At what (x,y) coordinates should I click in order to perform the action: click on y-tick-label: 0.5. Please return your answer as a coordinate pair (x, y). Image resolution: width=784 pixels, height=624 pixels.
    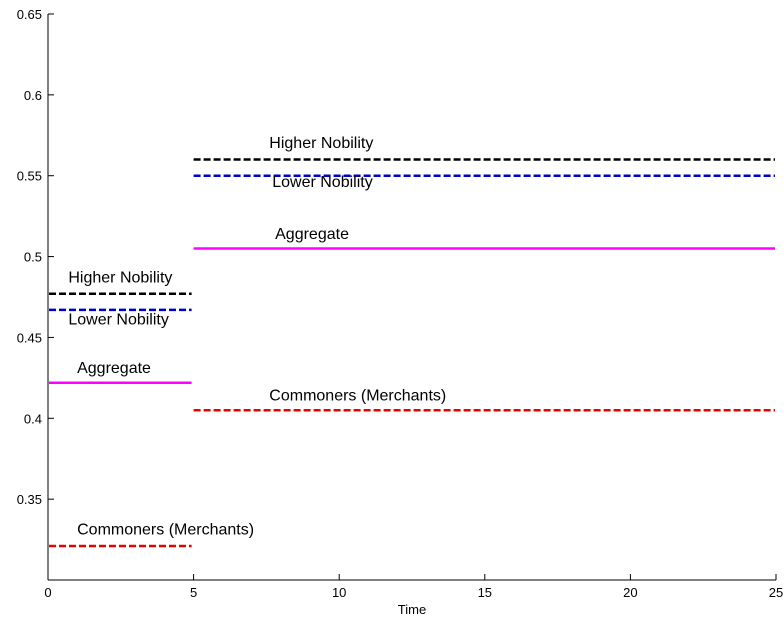
    Looking at the image, I should click on (33, 257).